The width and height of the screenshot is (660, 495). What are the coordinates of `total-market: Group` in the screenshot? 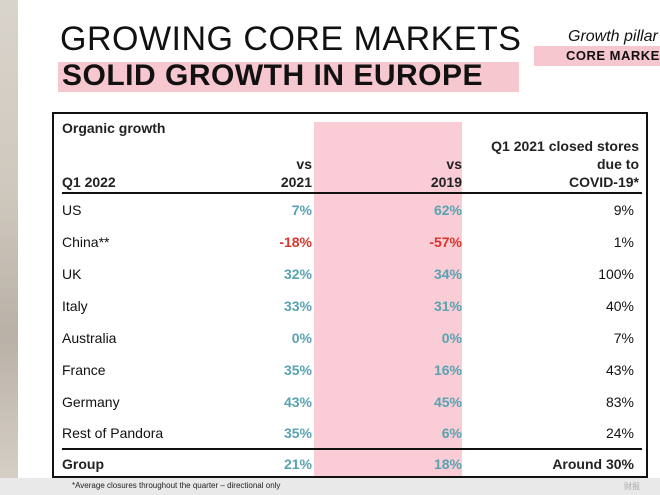 It's located at (83, 464).